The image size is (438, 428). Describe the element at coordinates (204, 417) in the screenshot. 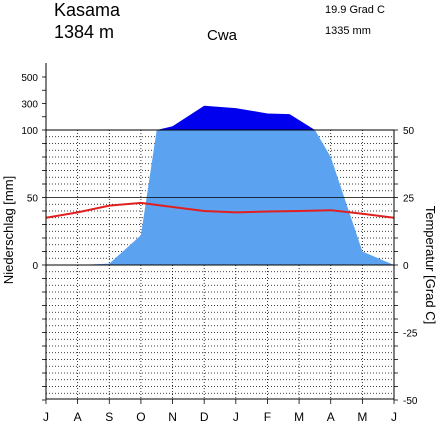

I see `month-label: D` at that location.